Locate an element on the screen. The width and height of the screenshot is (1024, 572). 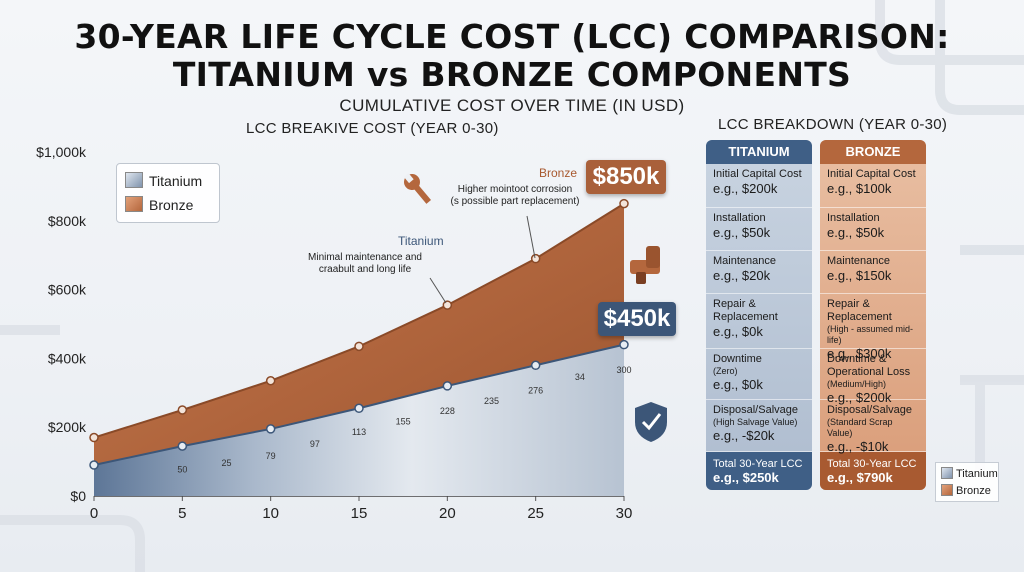
shield-check-icon is located at coordinates (651, 422).